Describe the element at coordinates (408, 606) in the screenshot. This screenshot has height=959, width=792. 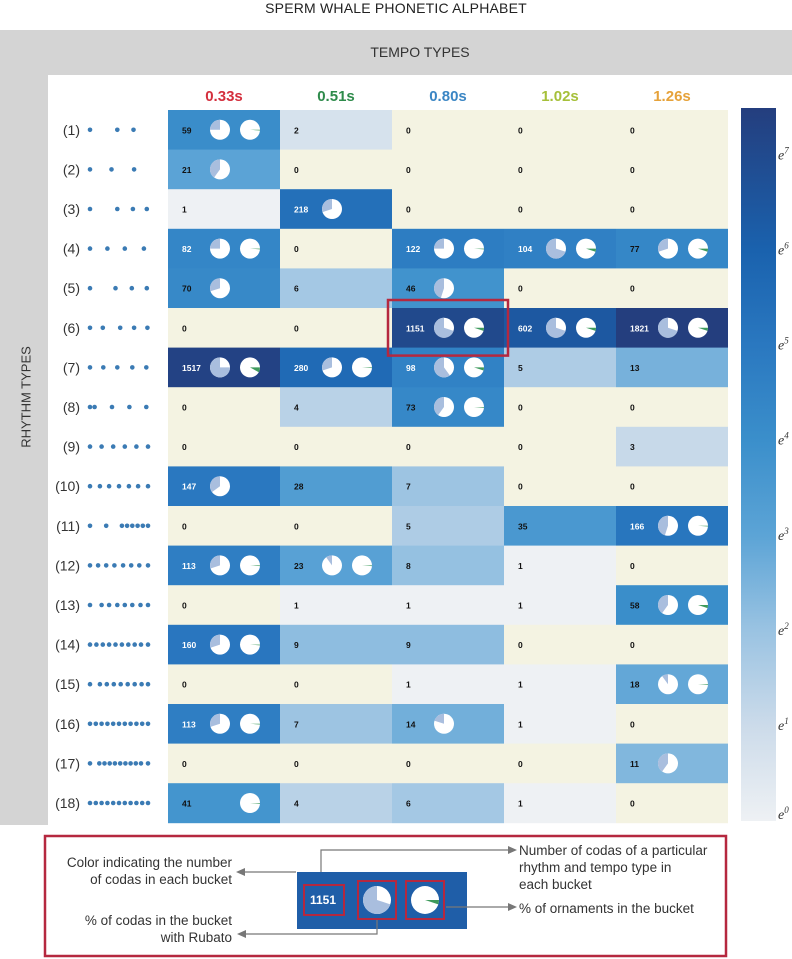
I see `cell-count: 1` at that location.